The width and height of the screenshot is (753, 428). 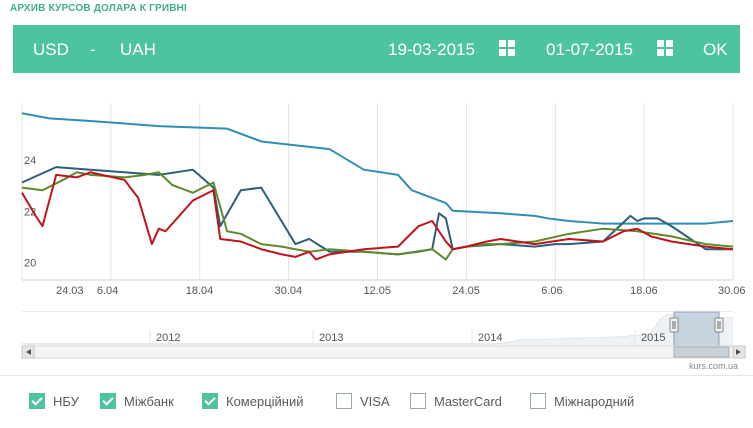 I want to click on legend-label: Міжнародний, so click(x=594, y=401).